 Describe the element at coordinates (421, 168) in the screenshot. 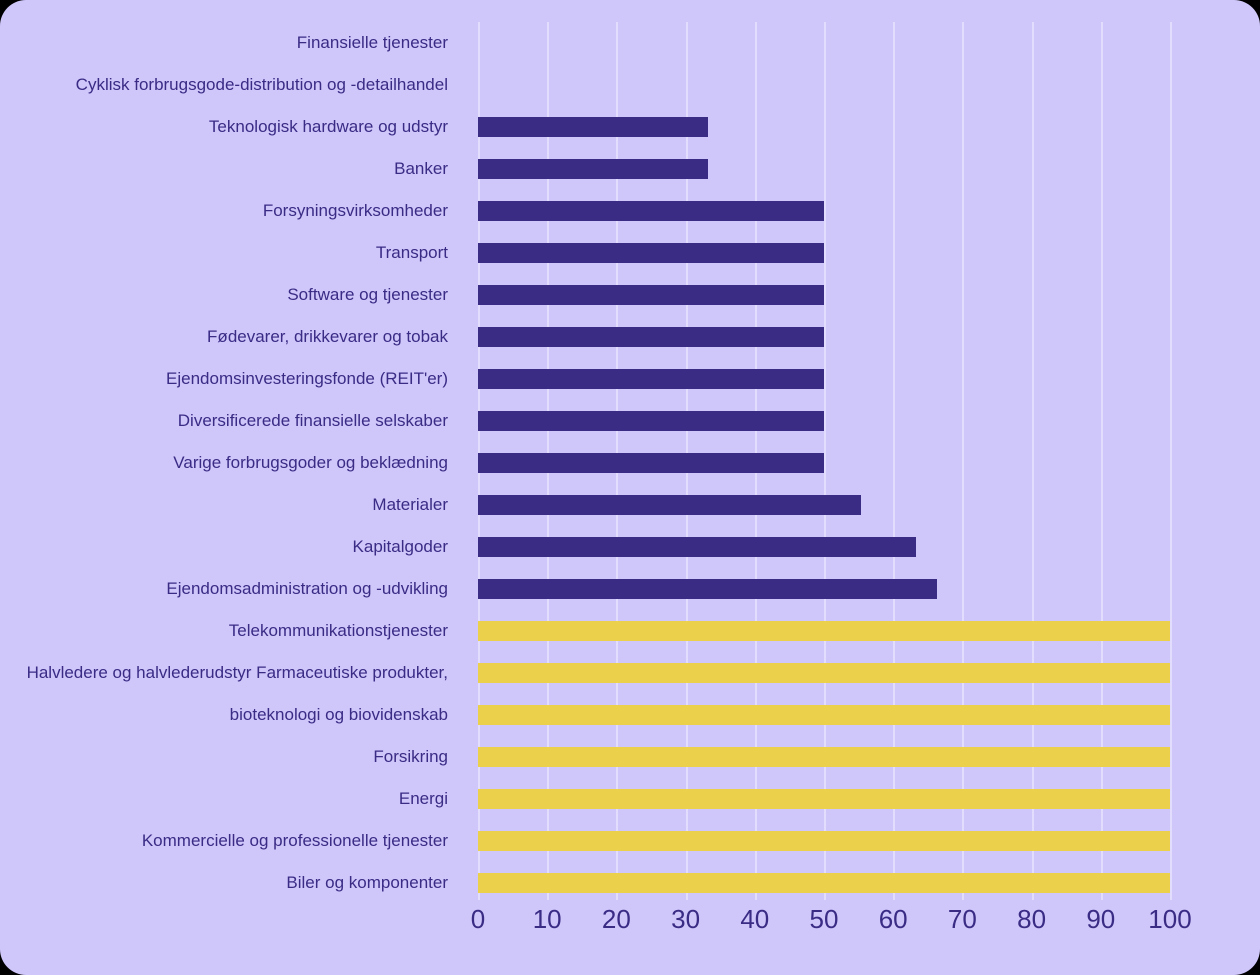

I see `category-label: Banker` at that location.